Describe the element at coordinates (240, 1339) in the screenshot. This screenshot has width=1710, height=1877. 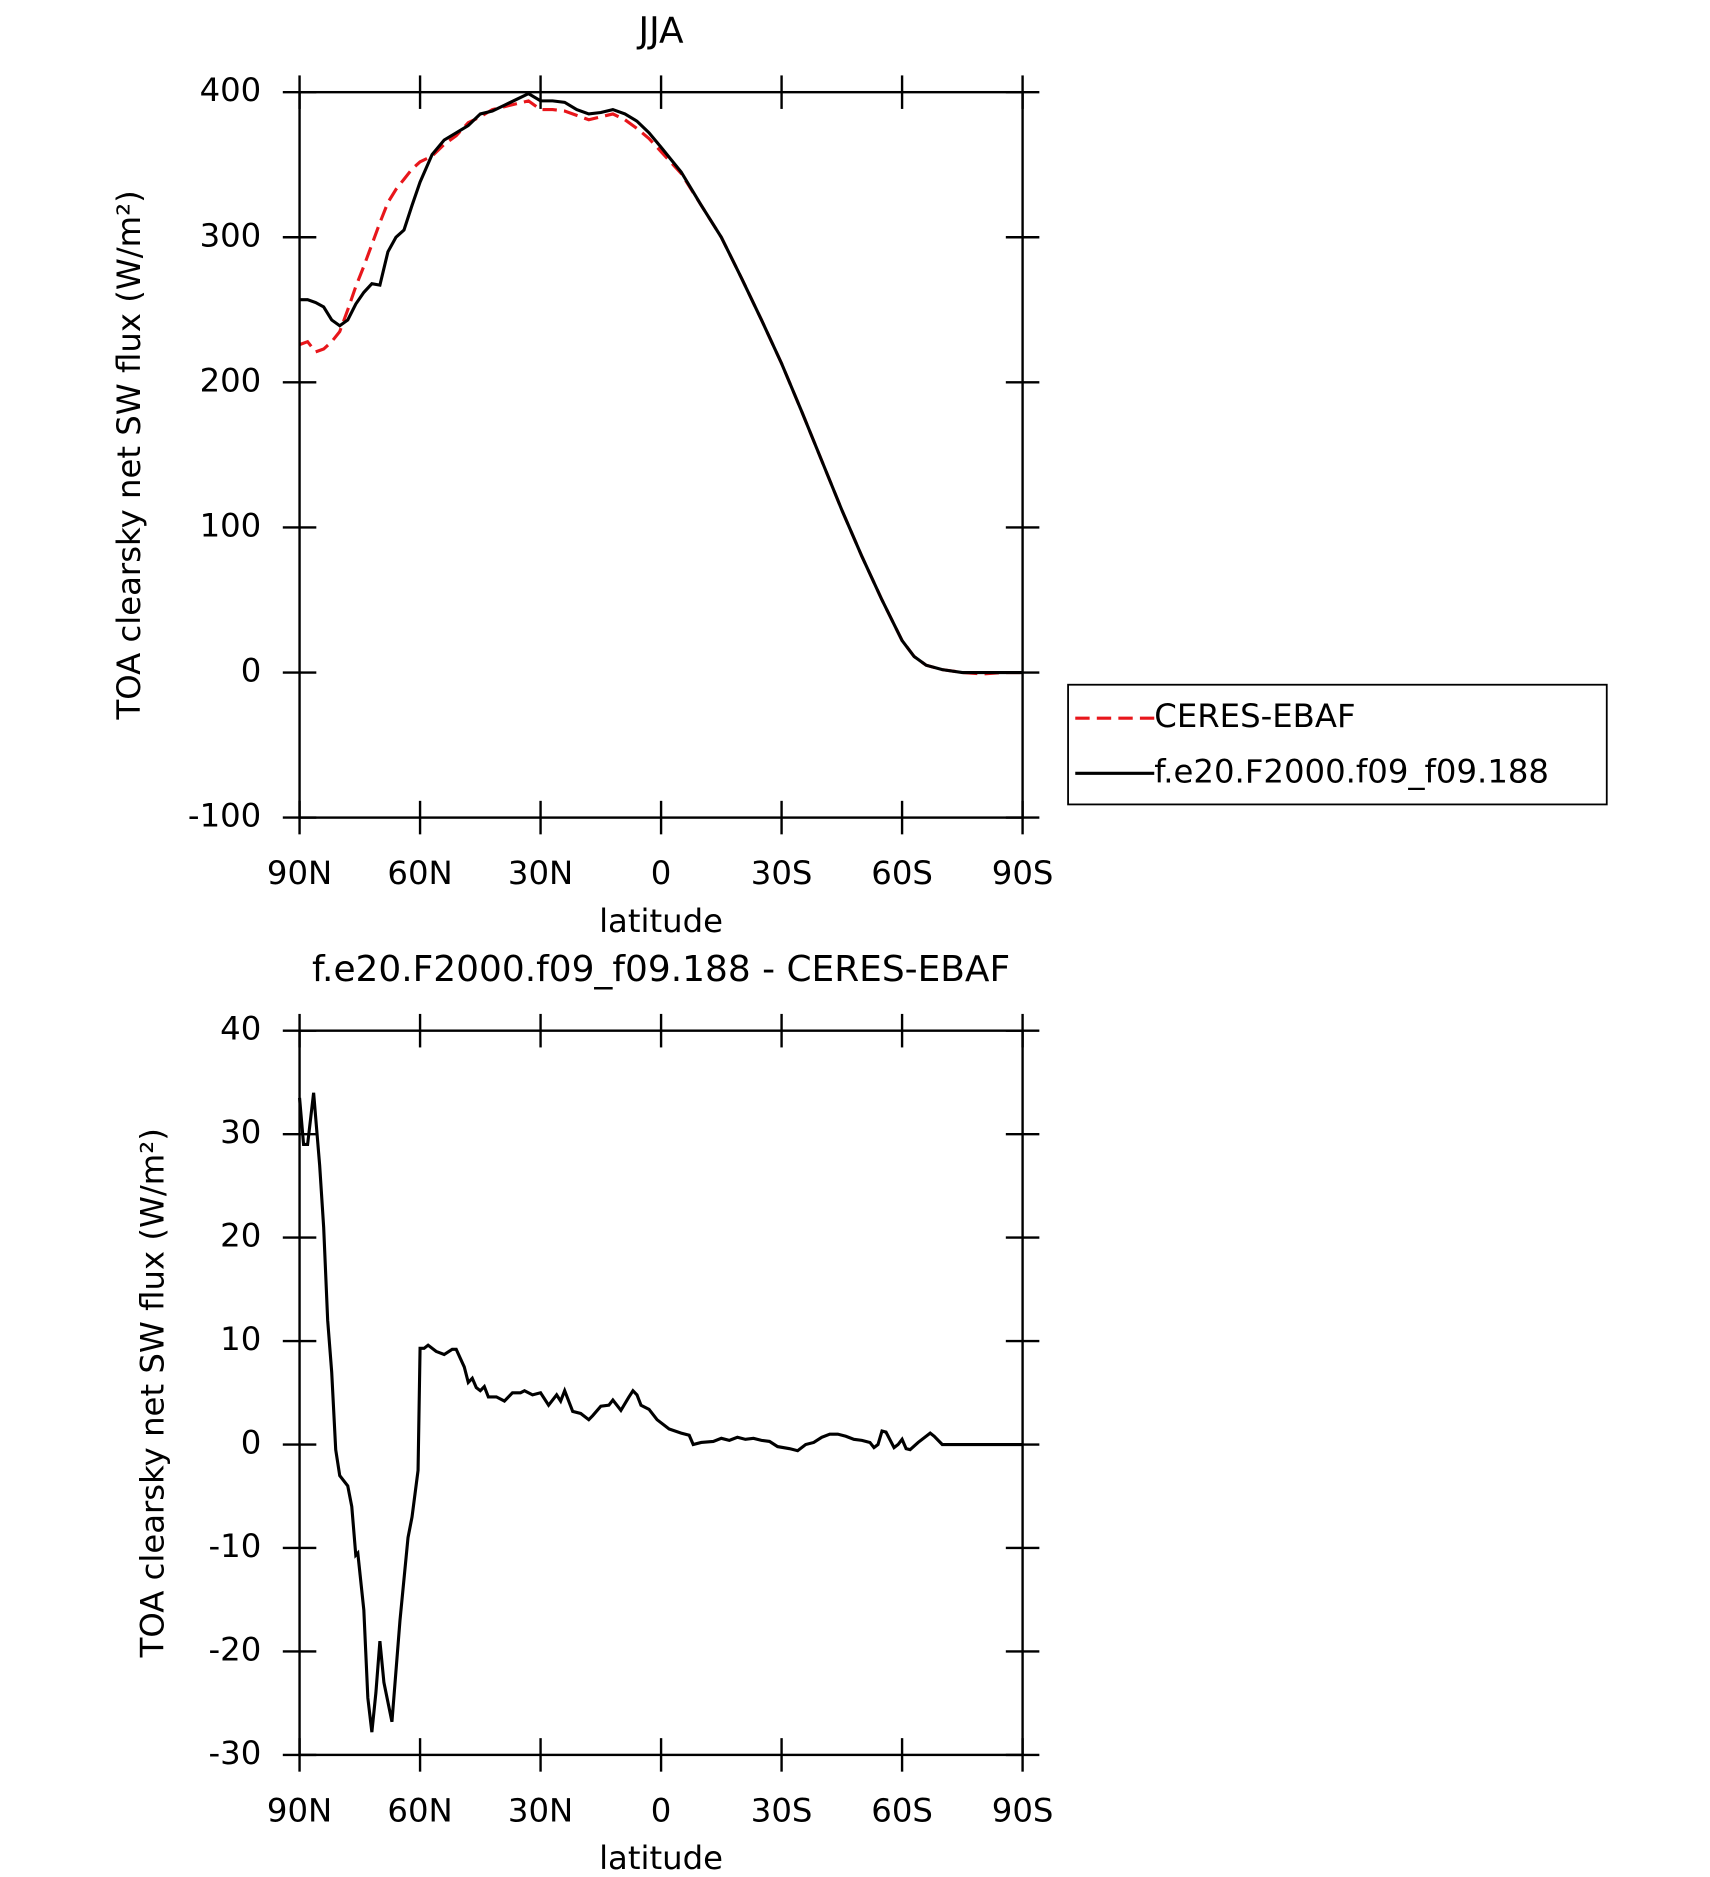
I see `y-tick-label: 10` at that location.